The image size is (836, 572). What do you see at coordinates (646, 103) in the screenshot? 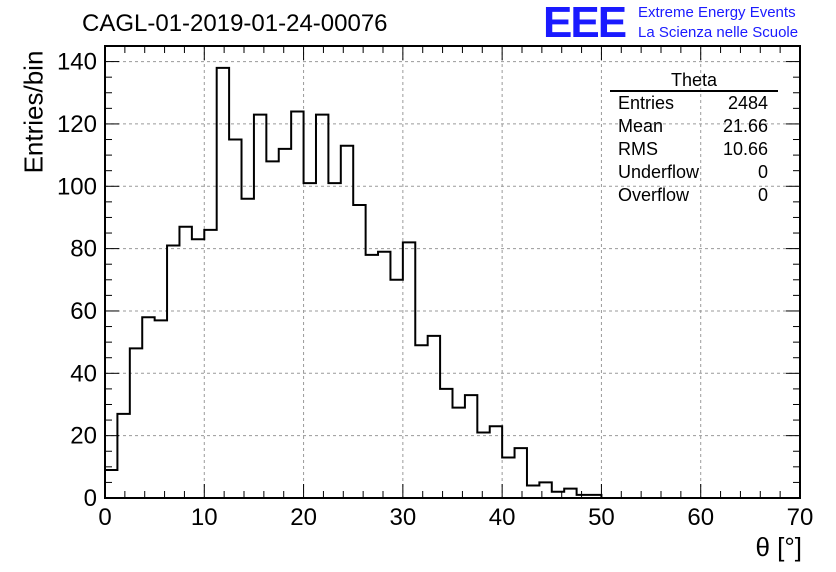
I see `stats-label: Entries` at bounding box center [646, 103].